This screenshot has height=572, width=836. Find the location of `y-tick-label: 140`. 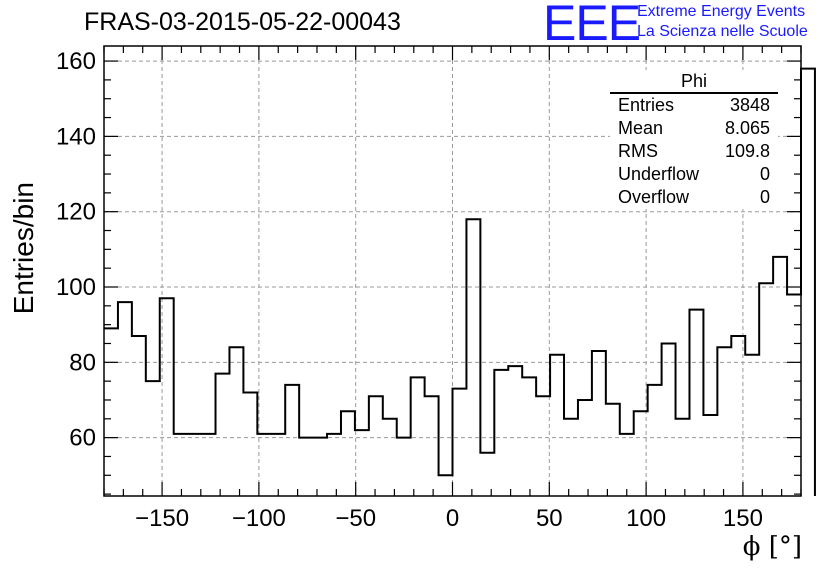

y-tick-label: 140 is located at coordinates (76, 136).